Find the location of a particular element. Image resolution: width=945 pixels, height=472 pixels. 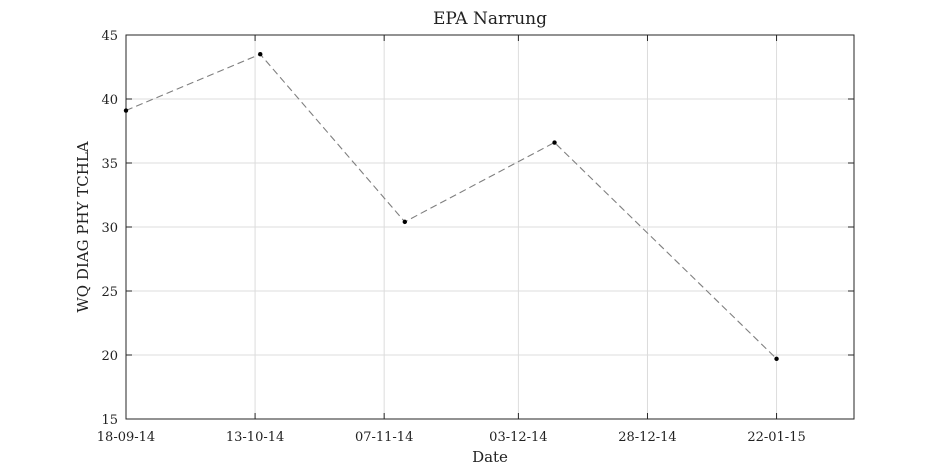

y-tick-label: 30 is located at coordinates (109, 228).